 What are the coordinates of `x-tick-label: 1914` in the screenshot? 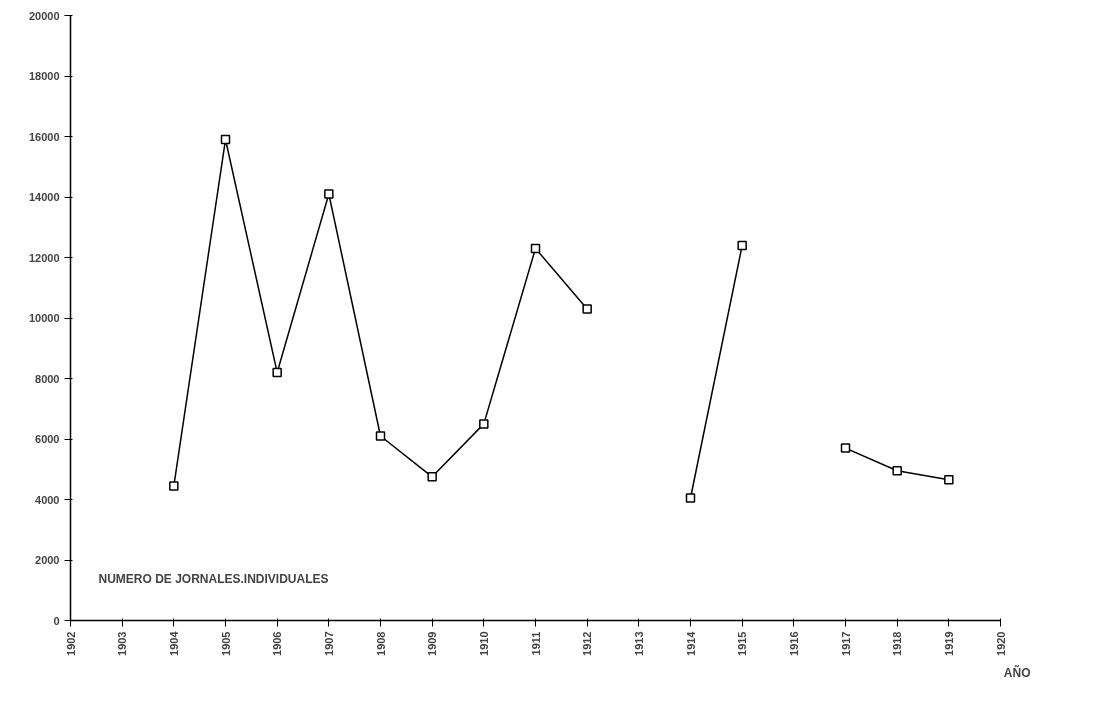 It's located at (690, 643).